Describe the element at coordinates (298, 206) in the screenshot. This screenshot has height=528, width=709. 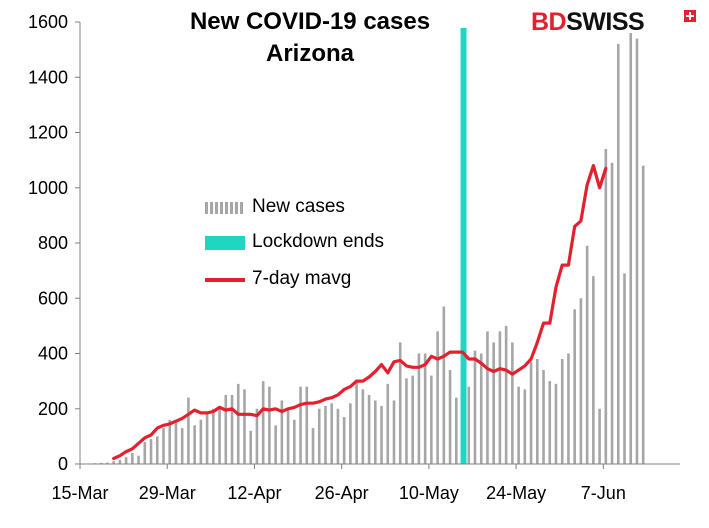
I see `legend-label-new-cases: New cases` at that location.